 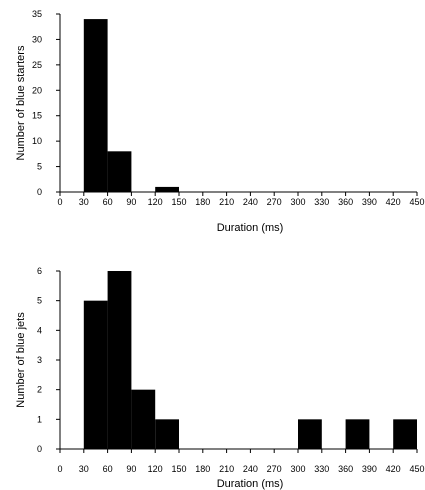 I want to click on y-tick-label: 15, so click(x=37, y=116).